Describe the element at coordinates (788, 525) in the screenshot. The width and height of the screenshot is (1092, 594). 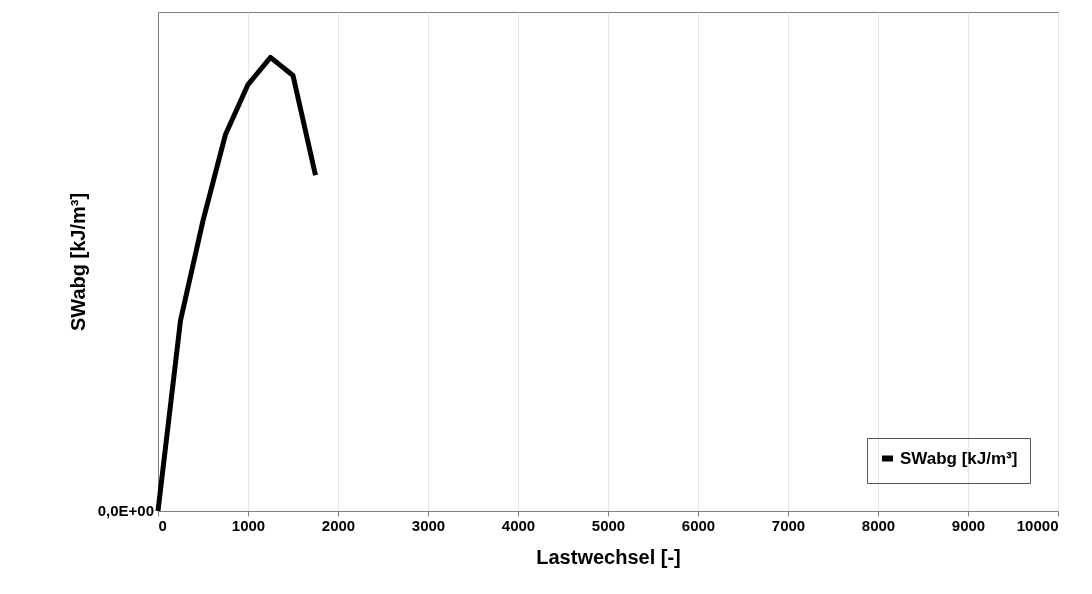
I see `x-tick-label: 7000` at that location.